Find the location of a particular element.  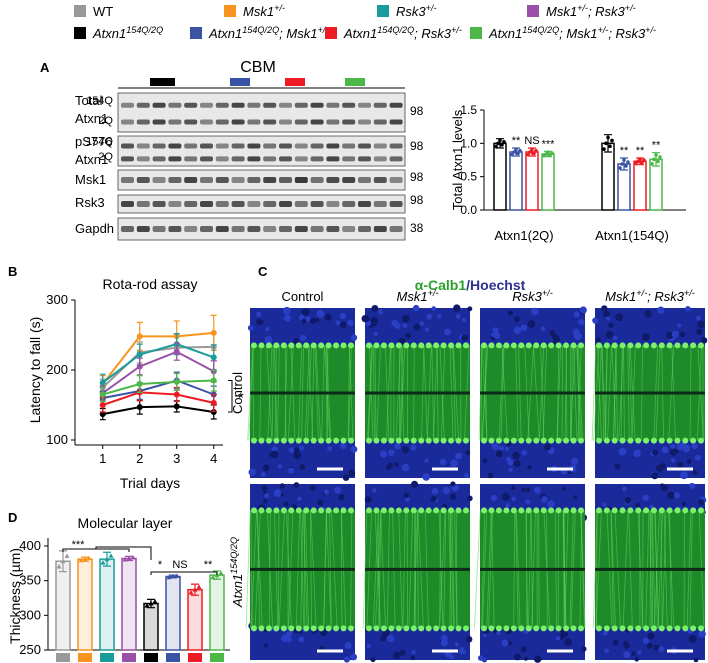

blot-marker: 98 is located at coordinates (417, 200).